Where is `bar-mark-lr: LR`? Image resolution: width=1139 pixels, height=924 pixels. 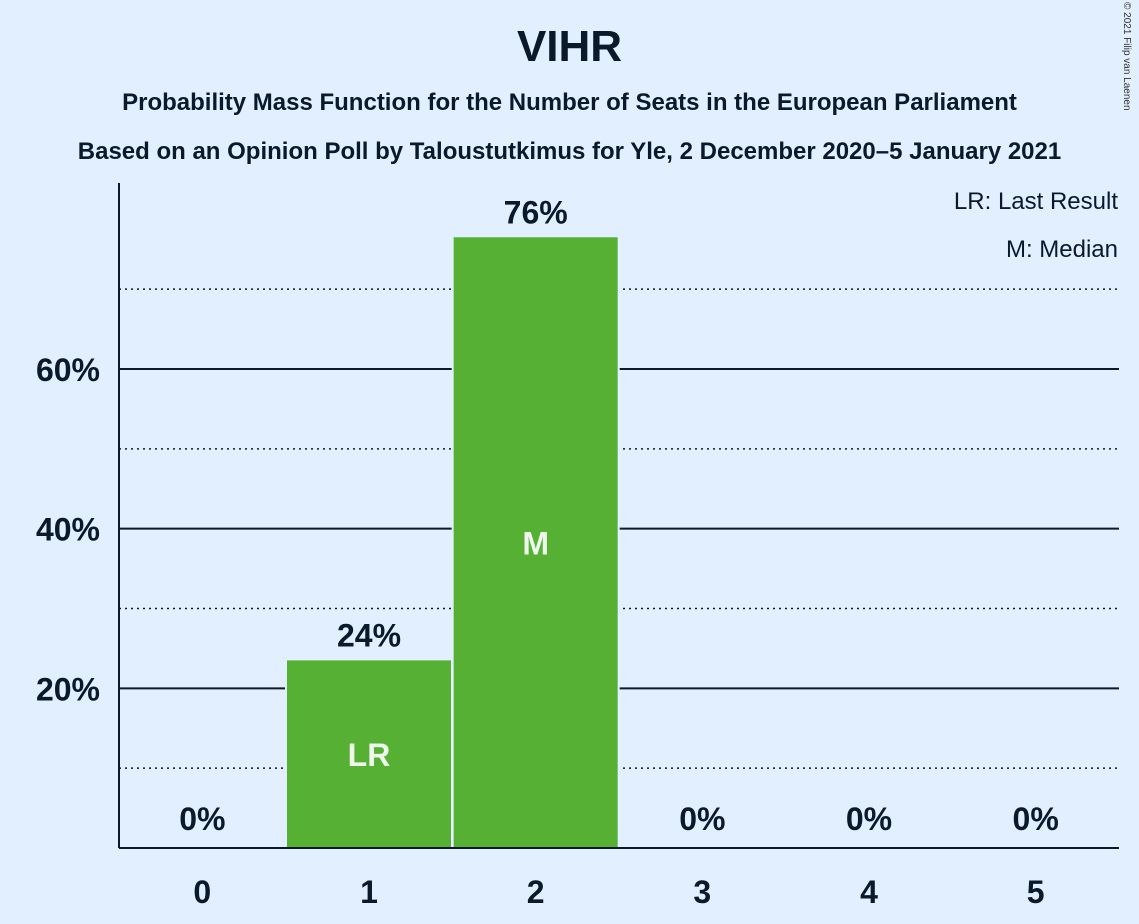 bar-mark-lr: LR is located at coordinates (369, 755).